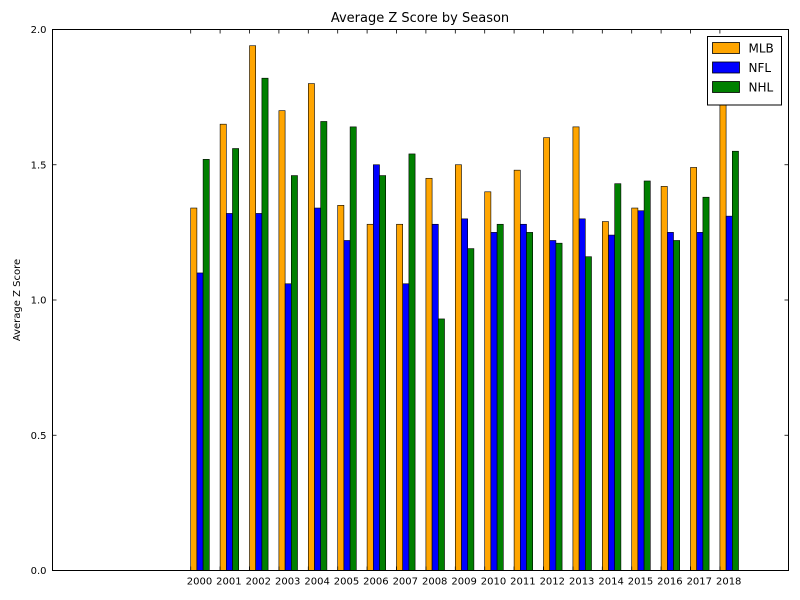  Describe the element at coordinates (265, 324) in the screenshot. I see `bar-nhl-2002` at that location.